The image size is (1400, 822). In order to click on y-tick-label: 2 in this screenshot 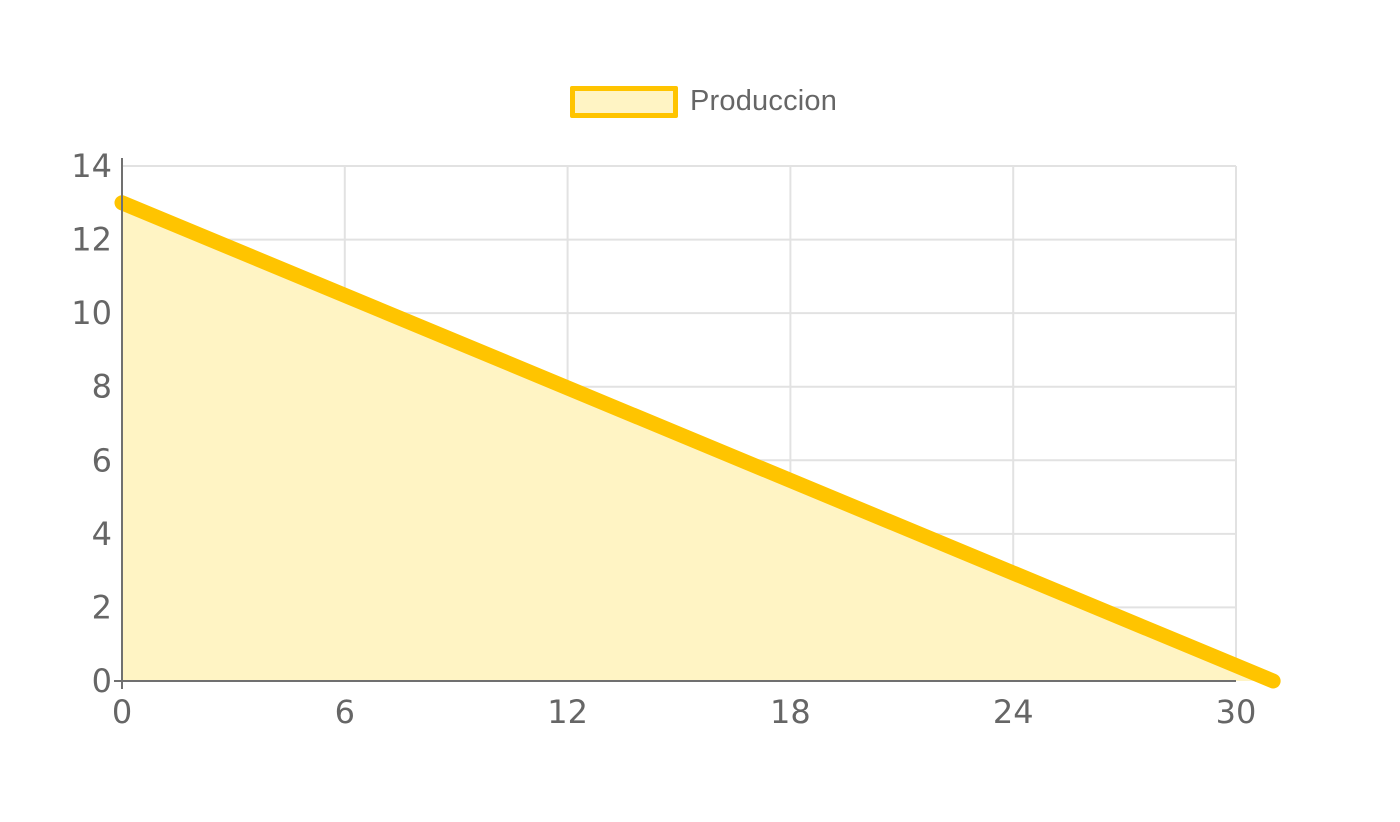, I will do `click(102, 607)`.